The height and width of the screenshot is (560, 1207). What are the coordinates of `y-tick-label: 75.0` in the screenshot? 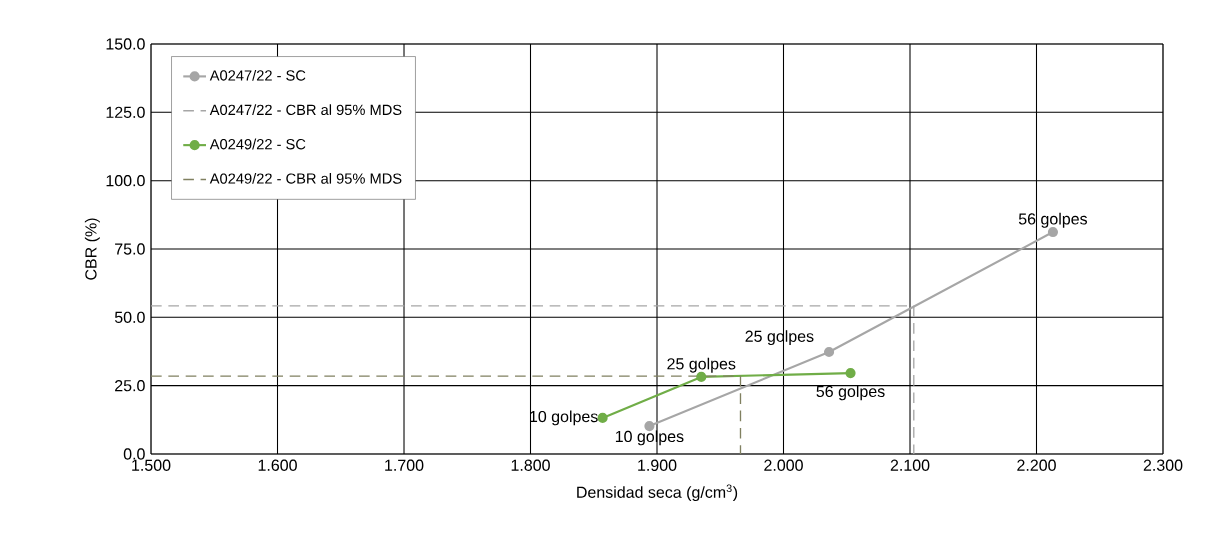 It's located at (130, 249).